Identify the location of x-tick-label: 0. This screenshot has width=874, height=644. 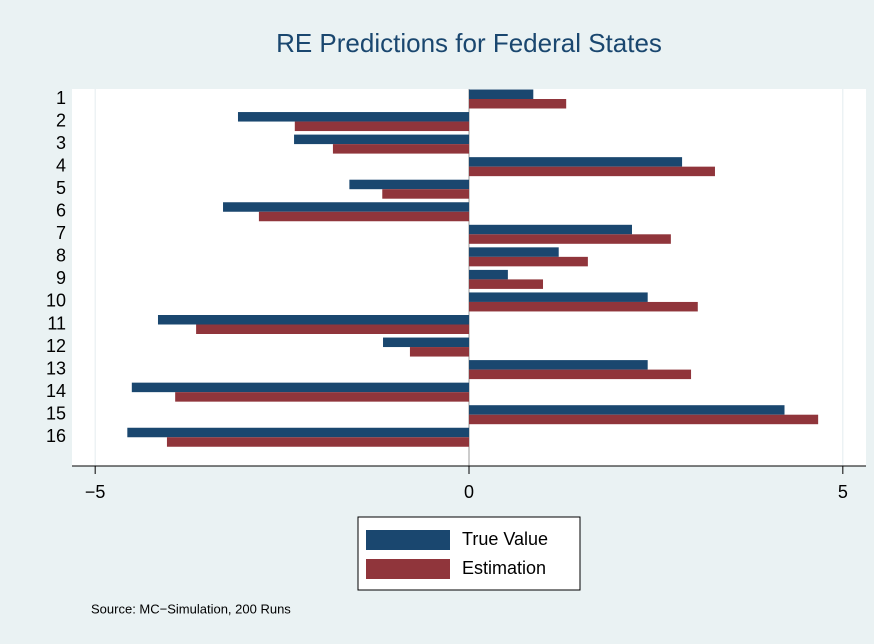
(469, 492).